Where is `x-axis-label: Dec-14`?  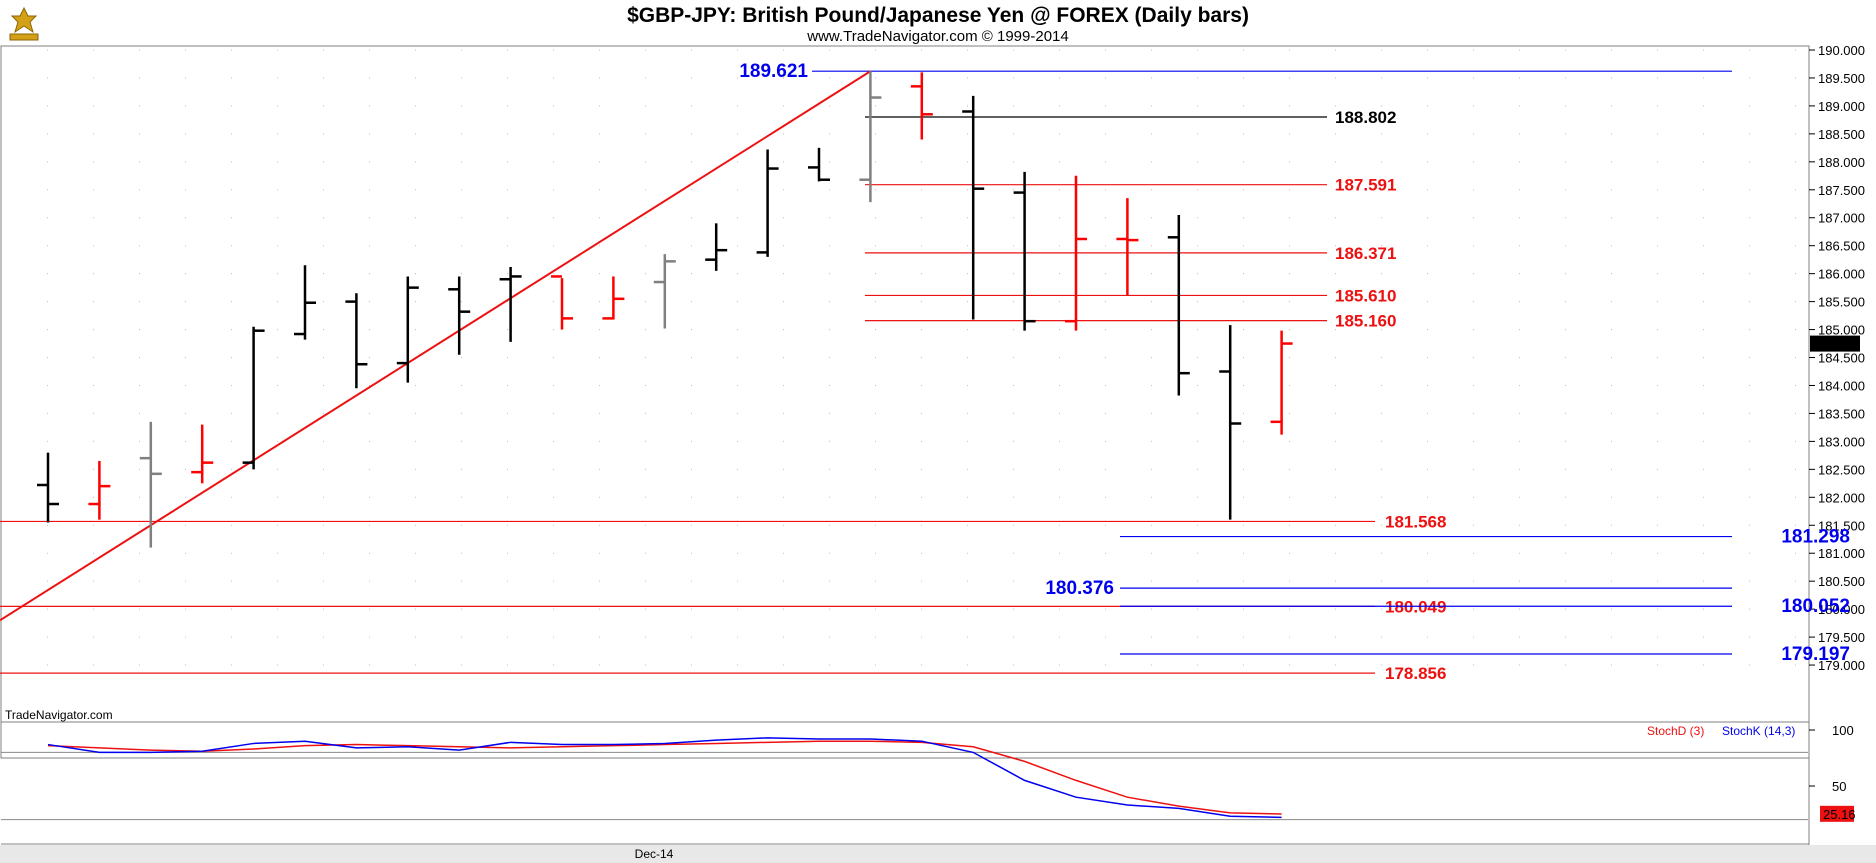
x-axis-label: Dec-14 is located at coordinates (654, 854).